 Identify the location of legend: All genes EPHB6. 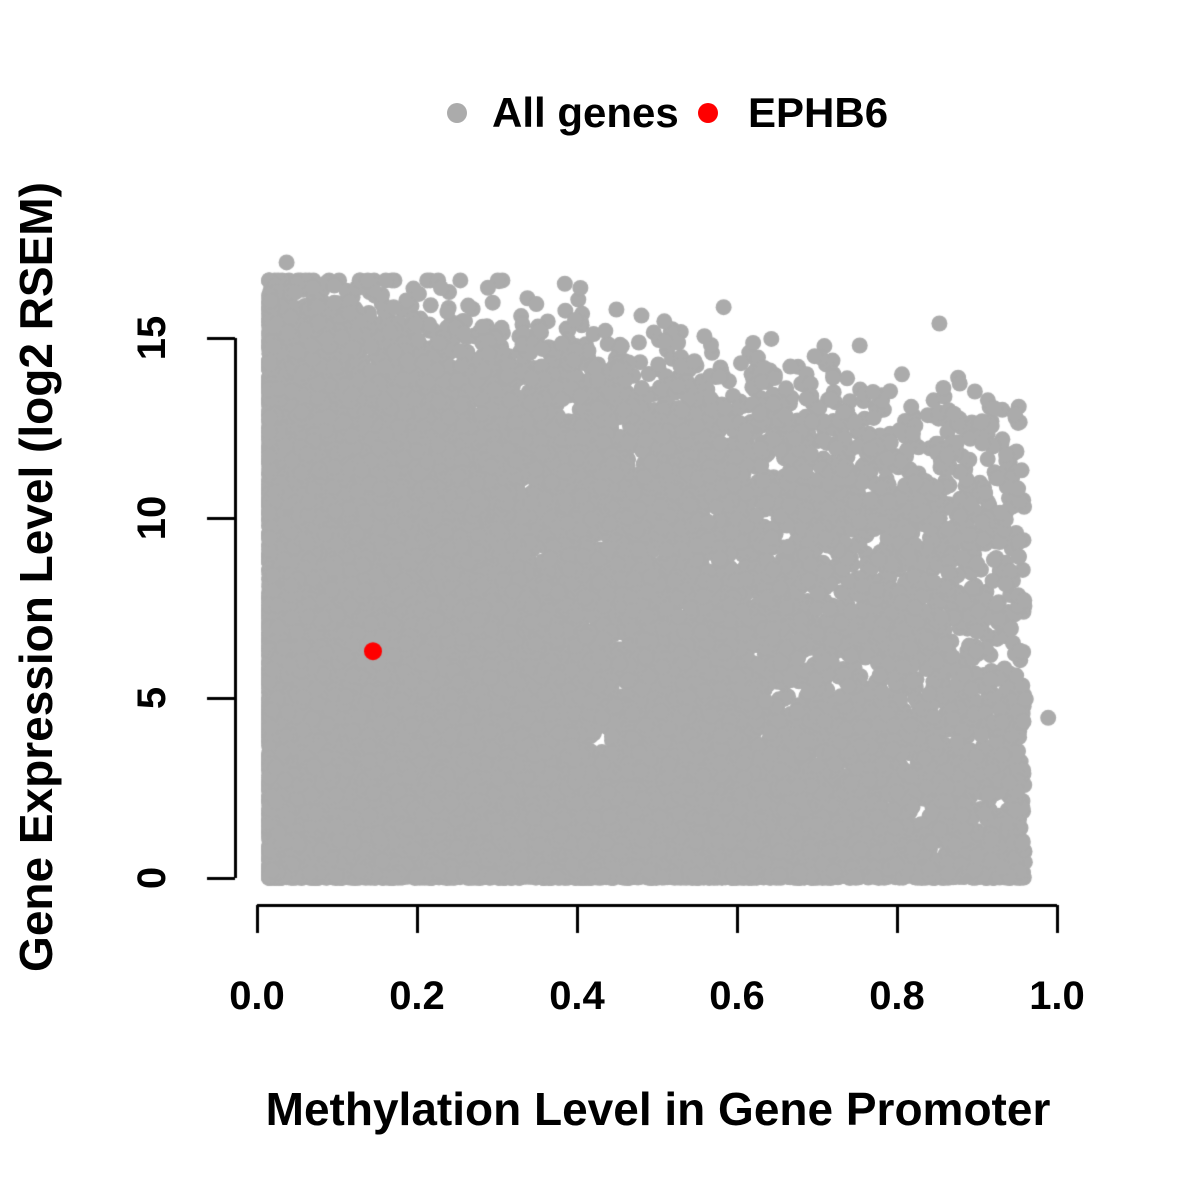
(600, 80).